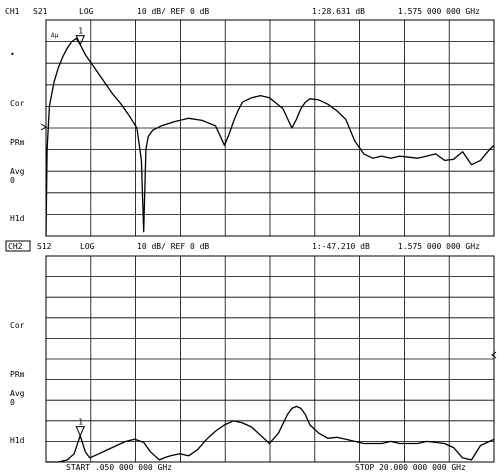 This screenshot has width=498, height=474. I want to click on ch1-marker-label: 1, so click(80, 31).